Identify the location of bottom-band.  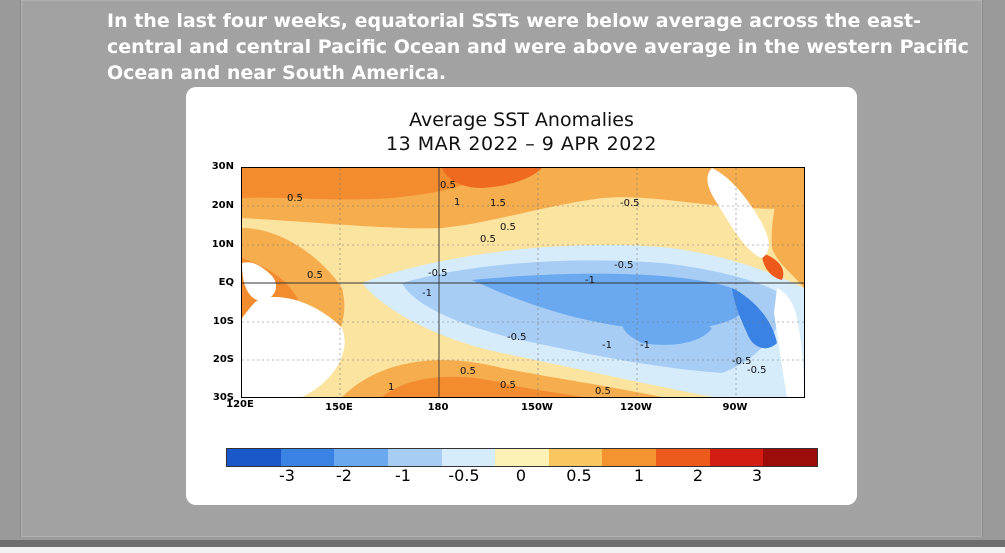
(502, 546).